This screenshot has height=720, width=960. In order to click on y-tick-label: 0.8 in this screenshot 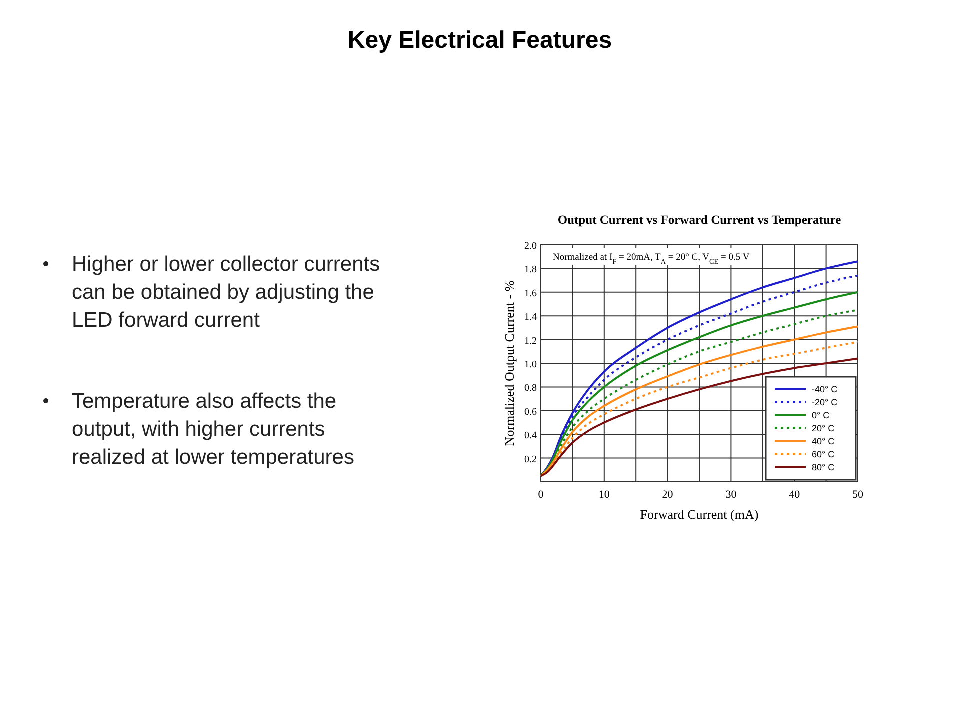, I will do `click(530, 388)`.